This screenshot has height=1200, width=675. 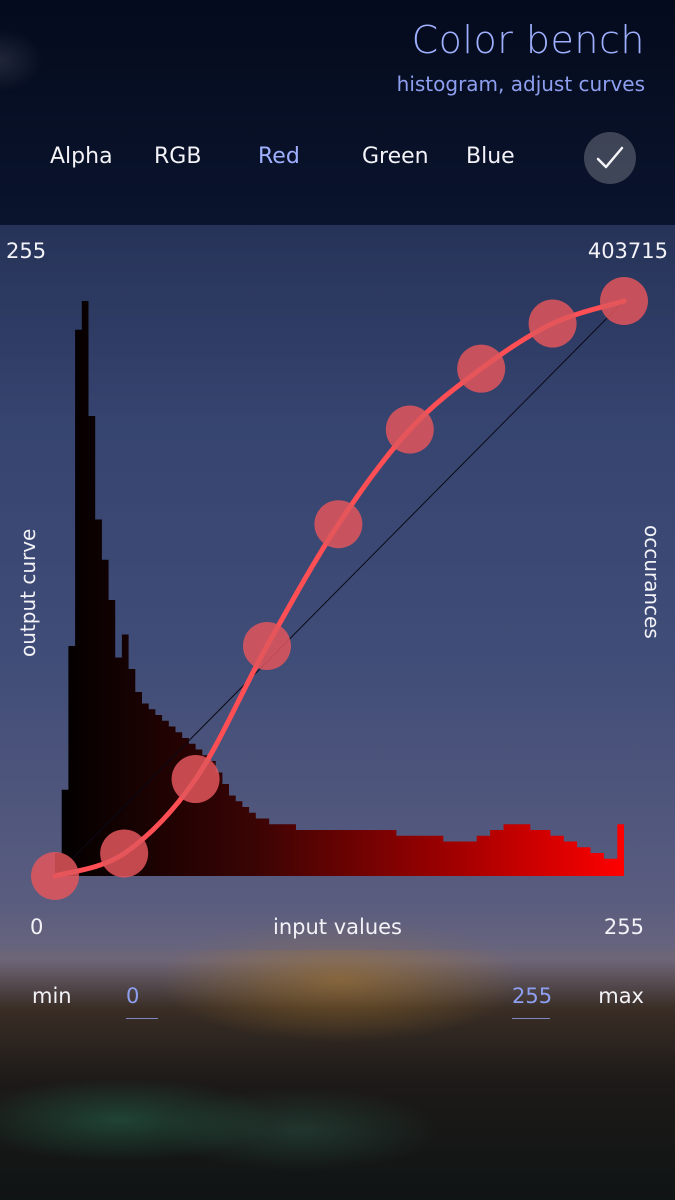 I want to click on accept-button, so click(x=610, y=158).